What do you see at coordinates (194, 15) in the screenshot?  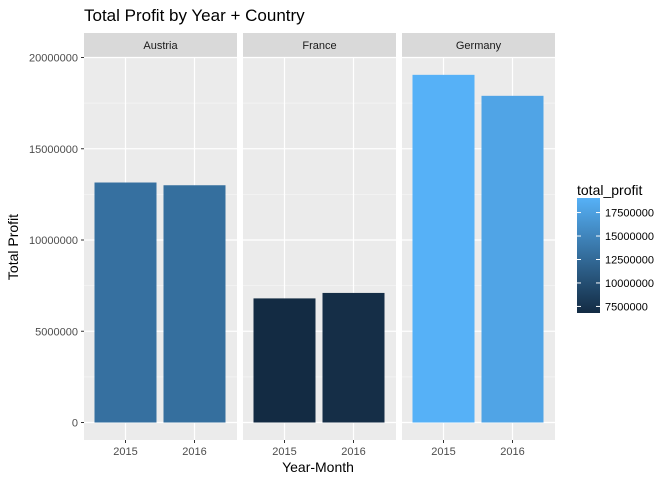 I see `chart-title: Total Profit by Year + Country` at bounding box center [194, 15].